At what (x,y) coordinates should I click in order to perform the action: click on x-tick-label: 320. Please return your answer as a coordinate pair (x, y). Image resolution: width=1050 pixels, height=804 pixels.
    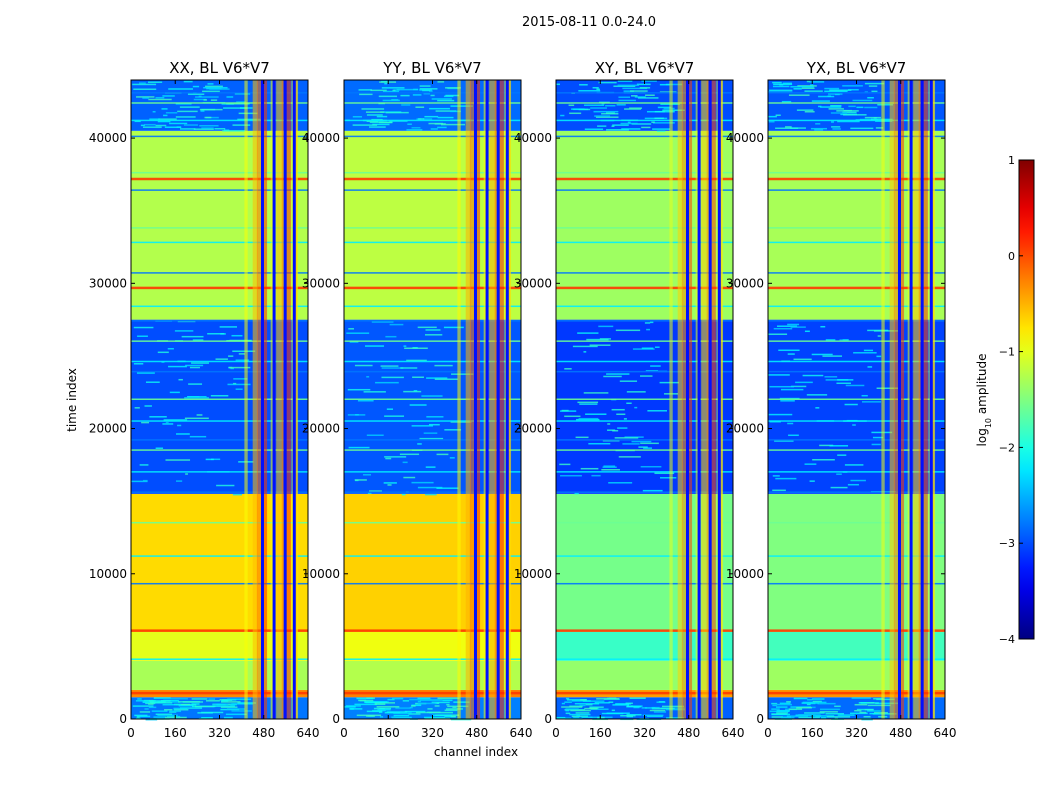
    Looking at the image, I should click on (856, 733).